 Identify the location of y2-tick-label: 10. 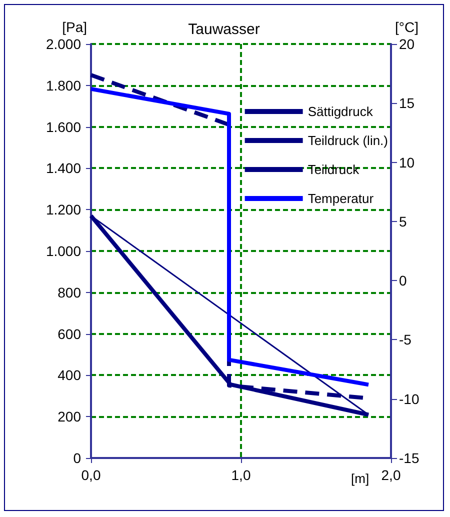
(407, 162).